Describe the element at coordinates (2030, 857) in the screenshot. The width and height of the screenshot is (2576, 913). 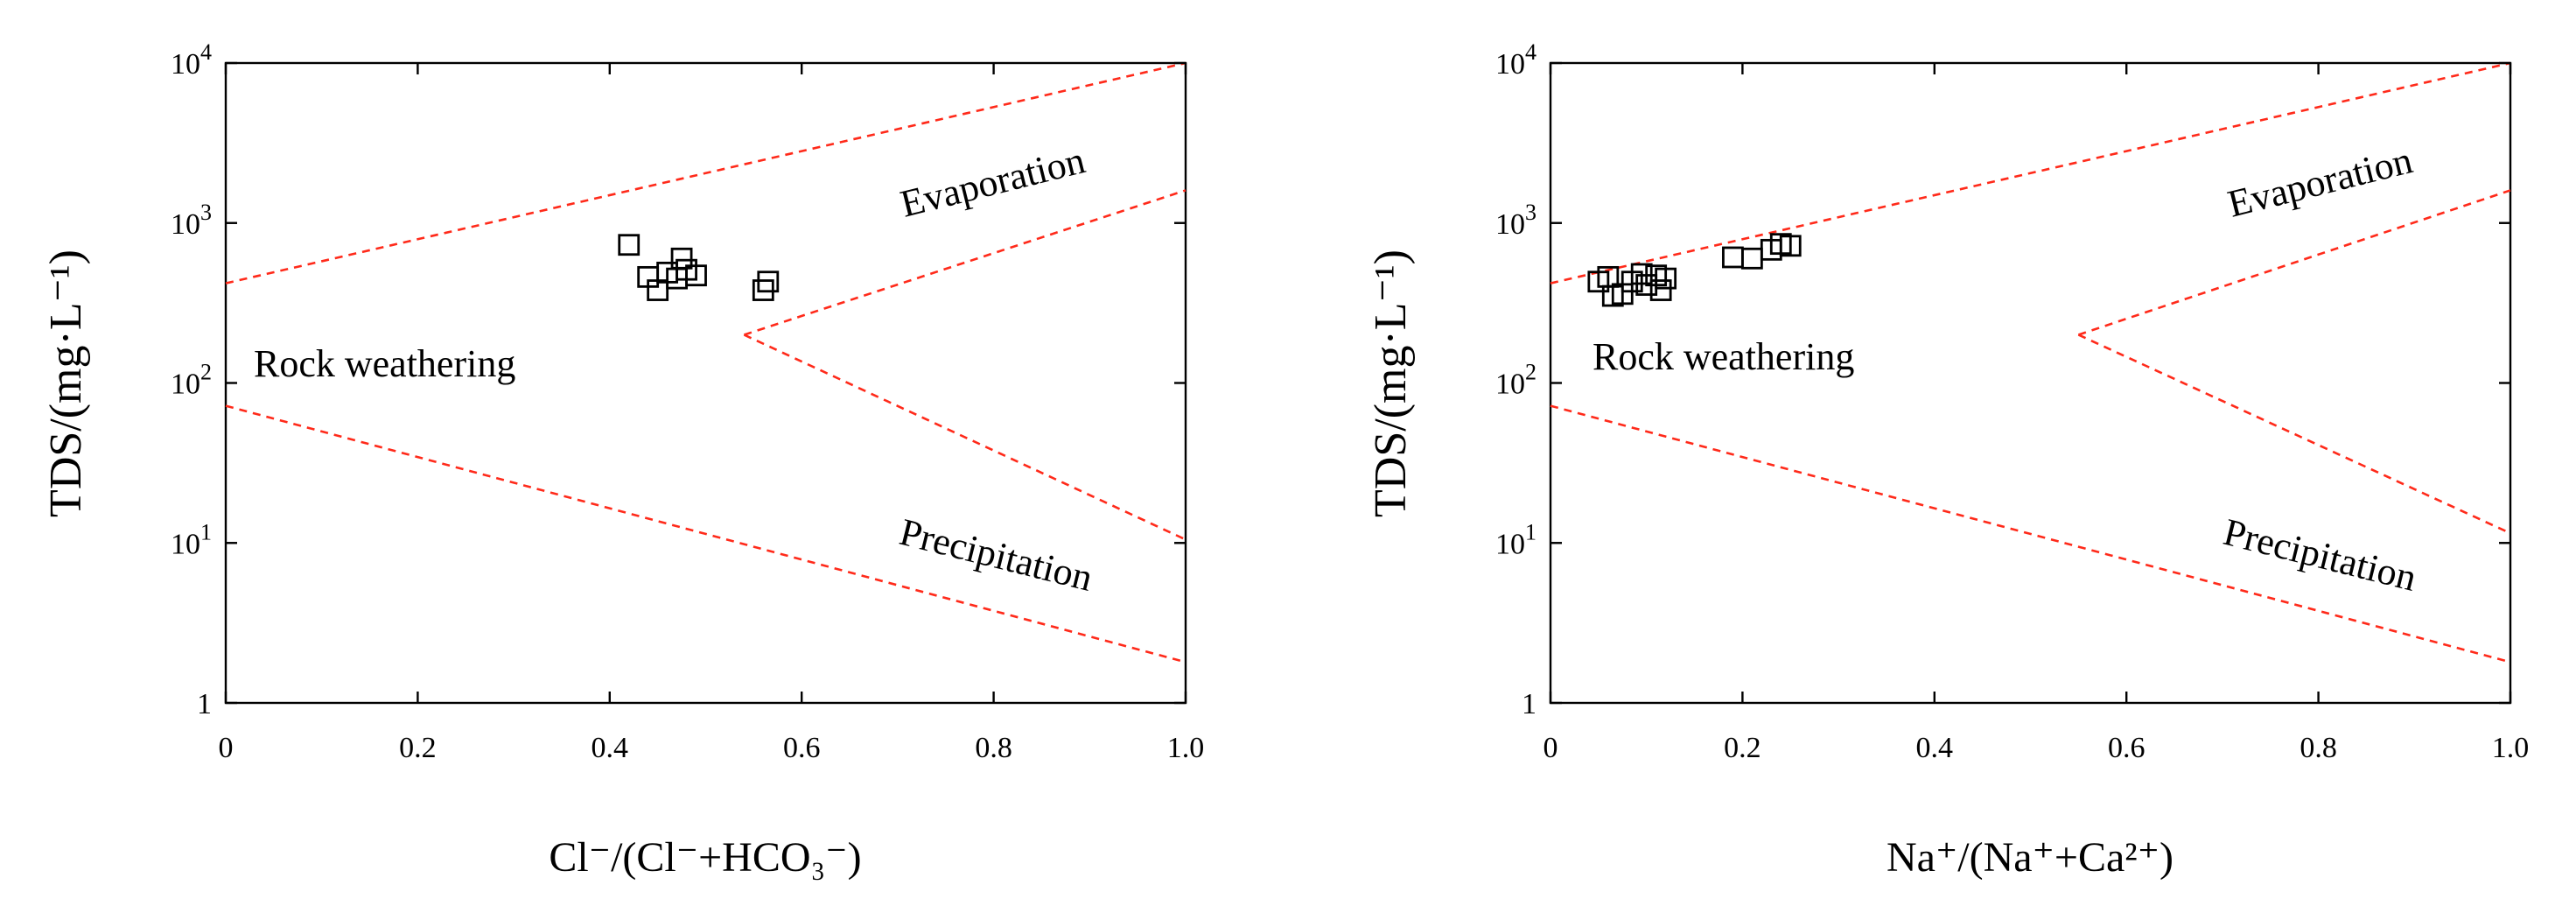
I see `x-axis-title: Na⁺/(Na⁺+Ca²⁺)` at that location.